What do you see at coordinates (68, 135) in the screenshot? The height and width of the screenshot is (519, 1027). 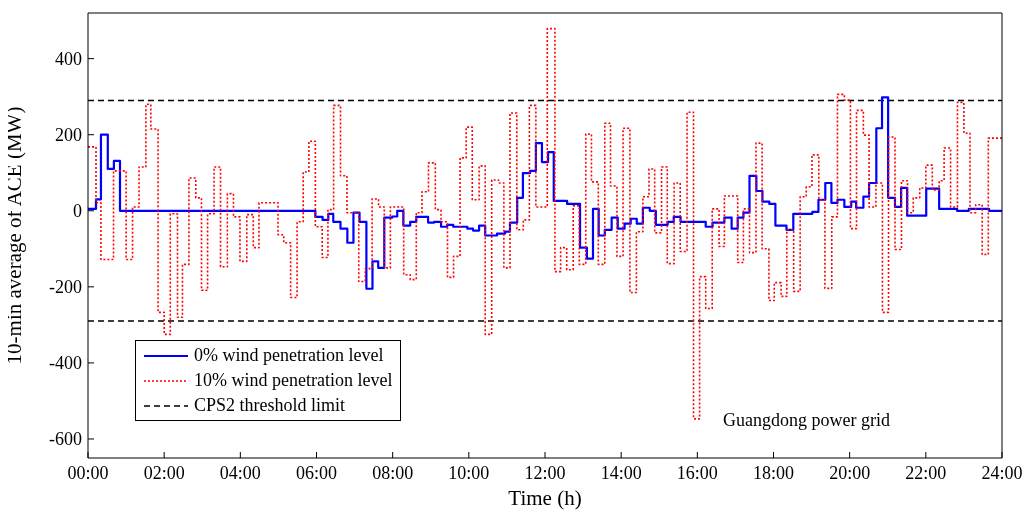 I see `y-tick-label: 200` at bounding box center [68, 135].